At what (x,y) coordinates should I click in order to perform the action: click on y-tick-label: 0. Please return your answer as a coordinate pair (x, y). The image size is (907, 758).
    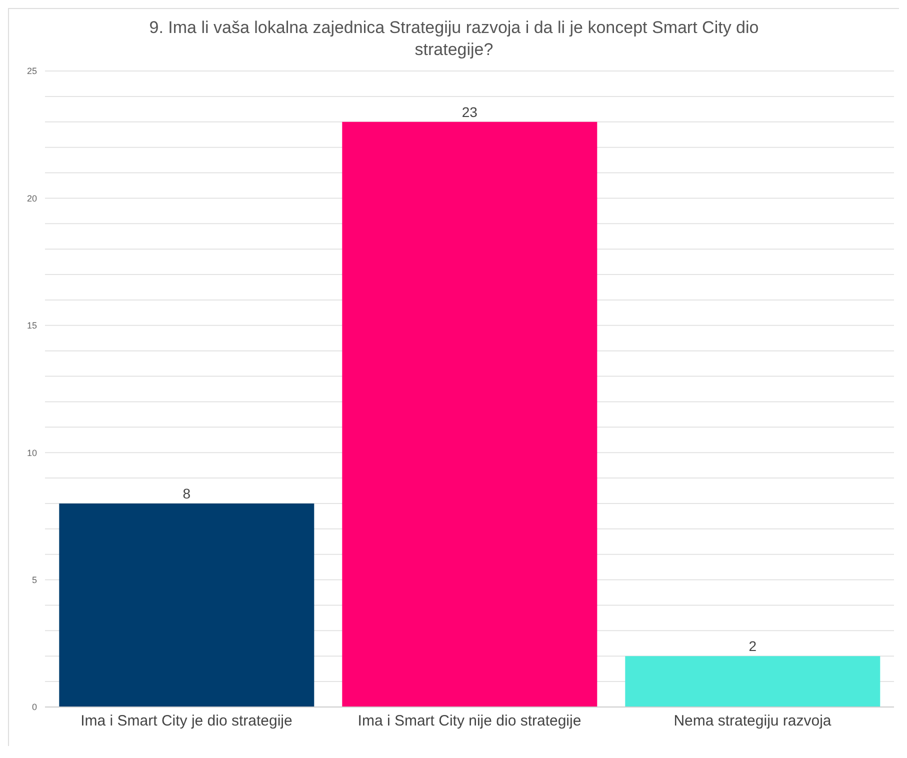
    Looking at the image, I should click on (34, 707).